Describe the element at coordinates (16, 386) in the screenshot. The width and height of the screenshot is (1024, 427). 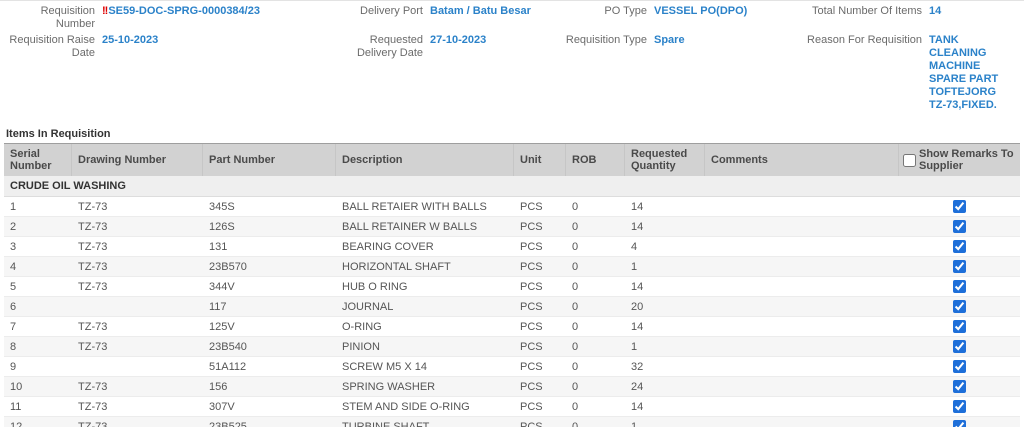
I see `serial-cell: 10` at that location.